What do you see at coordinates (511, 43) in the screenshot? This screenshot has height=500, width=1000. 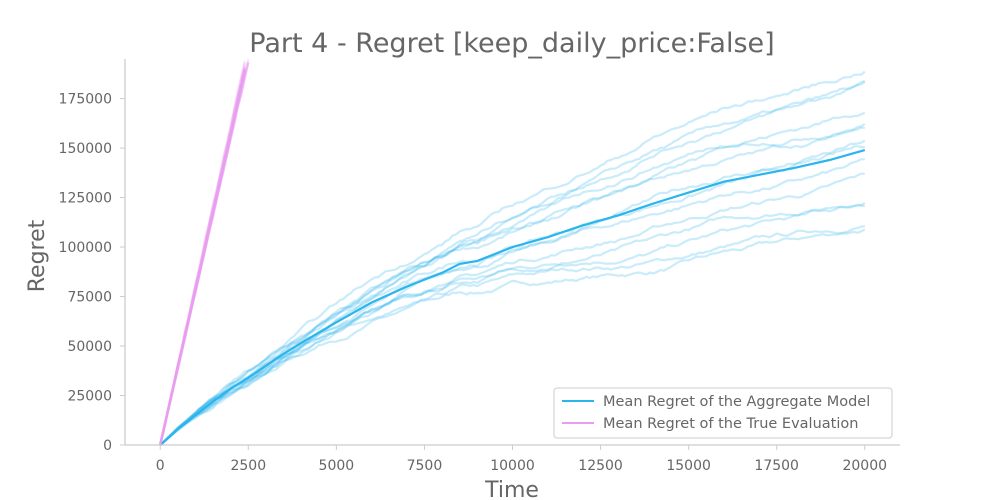 I see `chart-title: Part 4 - Regret [keep_daily_price:False]` at bounding box center [511, 43].